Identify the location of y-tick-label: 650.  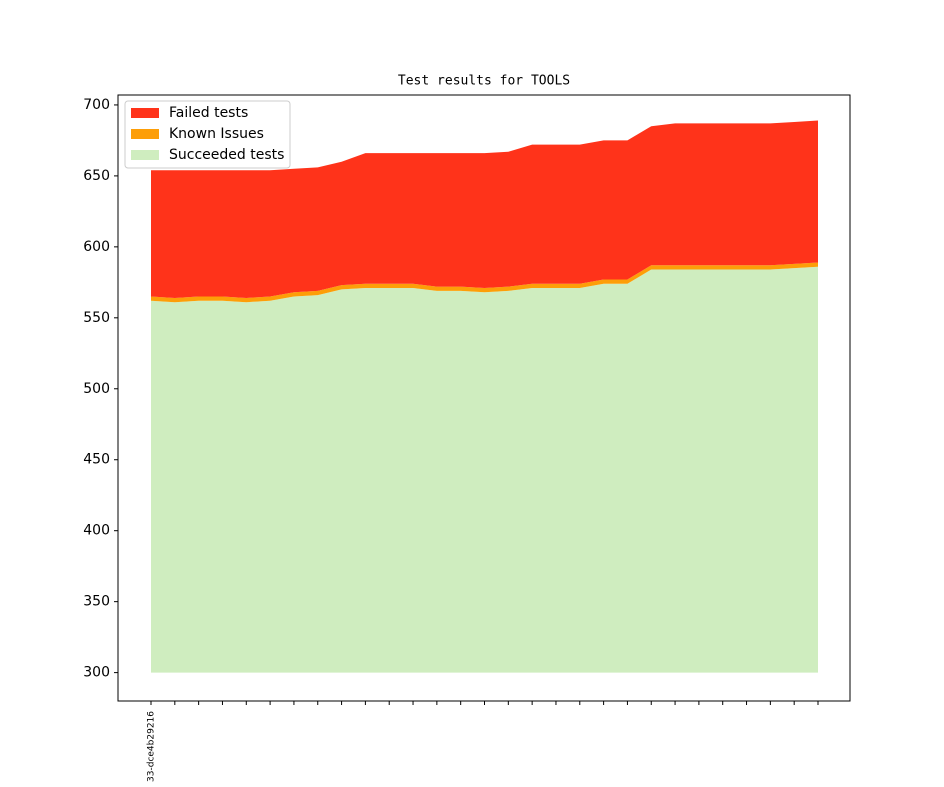
(96, 176).